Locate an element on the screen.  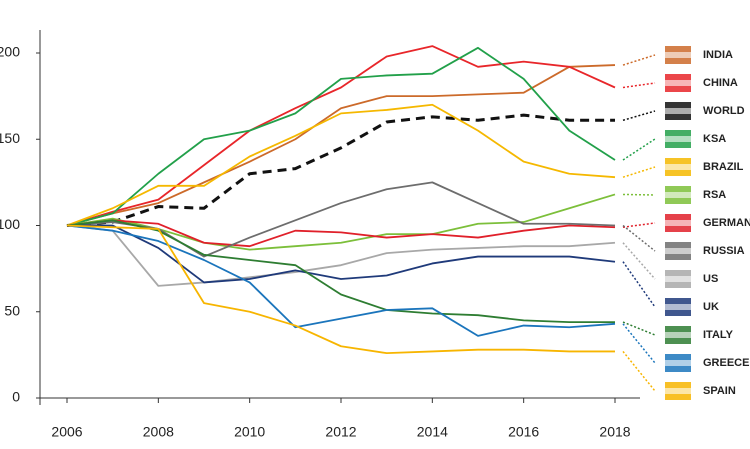
y-tick-label: 0 is located at coordinates (16, 397).